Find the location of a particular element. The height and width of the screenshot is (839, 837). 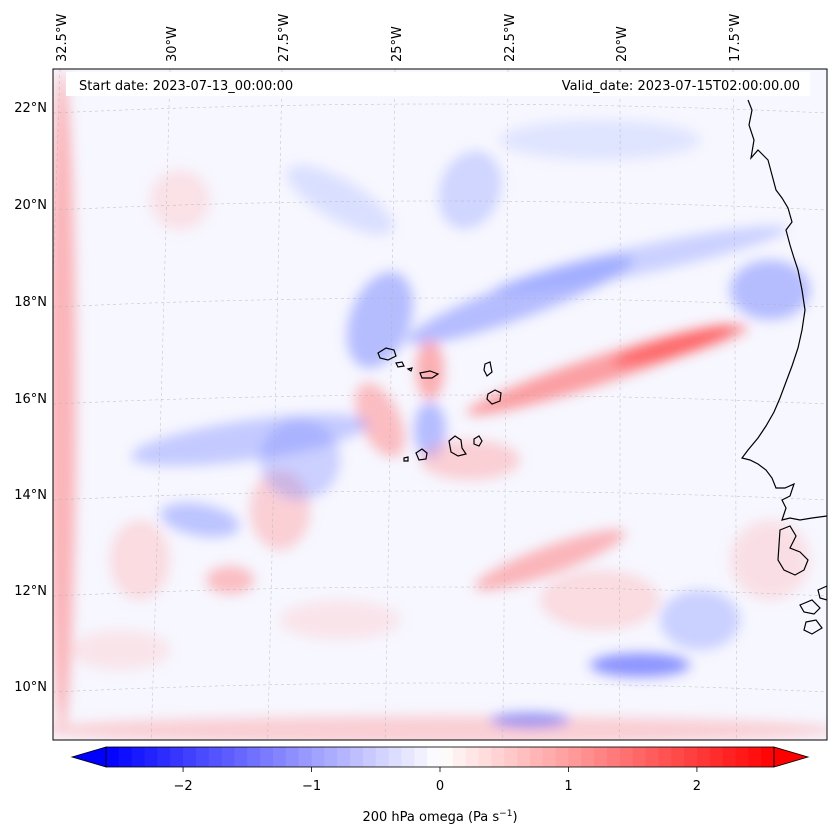

island-santo-antao is located at coordinates (387, 354).